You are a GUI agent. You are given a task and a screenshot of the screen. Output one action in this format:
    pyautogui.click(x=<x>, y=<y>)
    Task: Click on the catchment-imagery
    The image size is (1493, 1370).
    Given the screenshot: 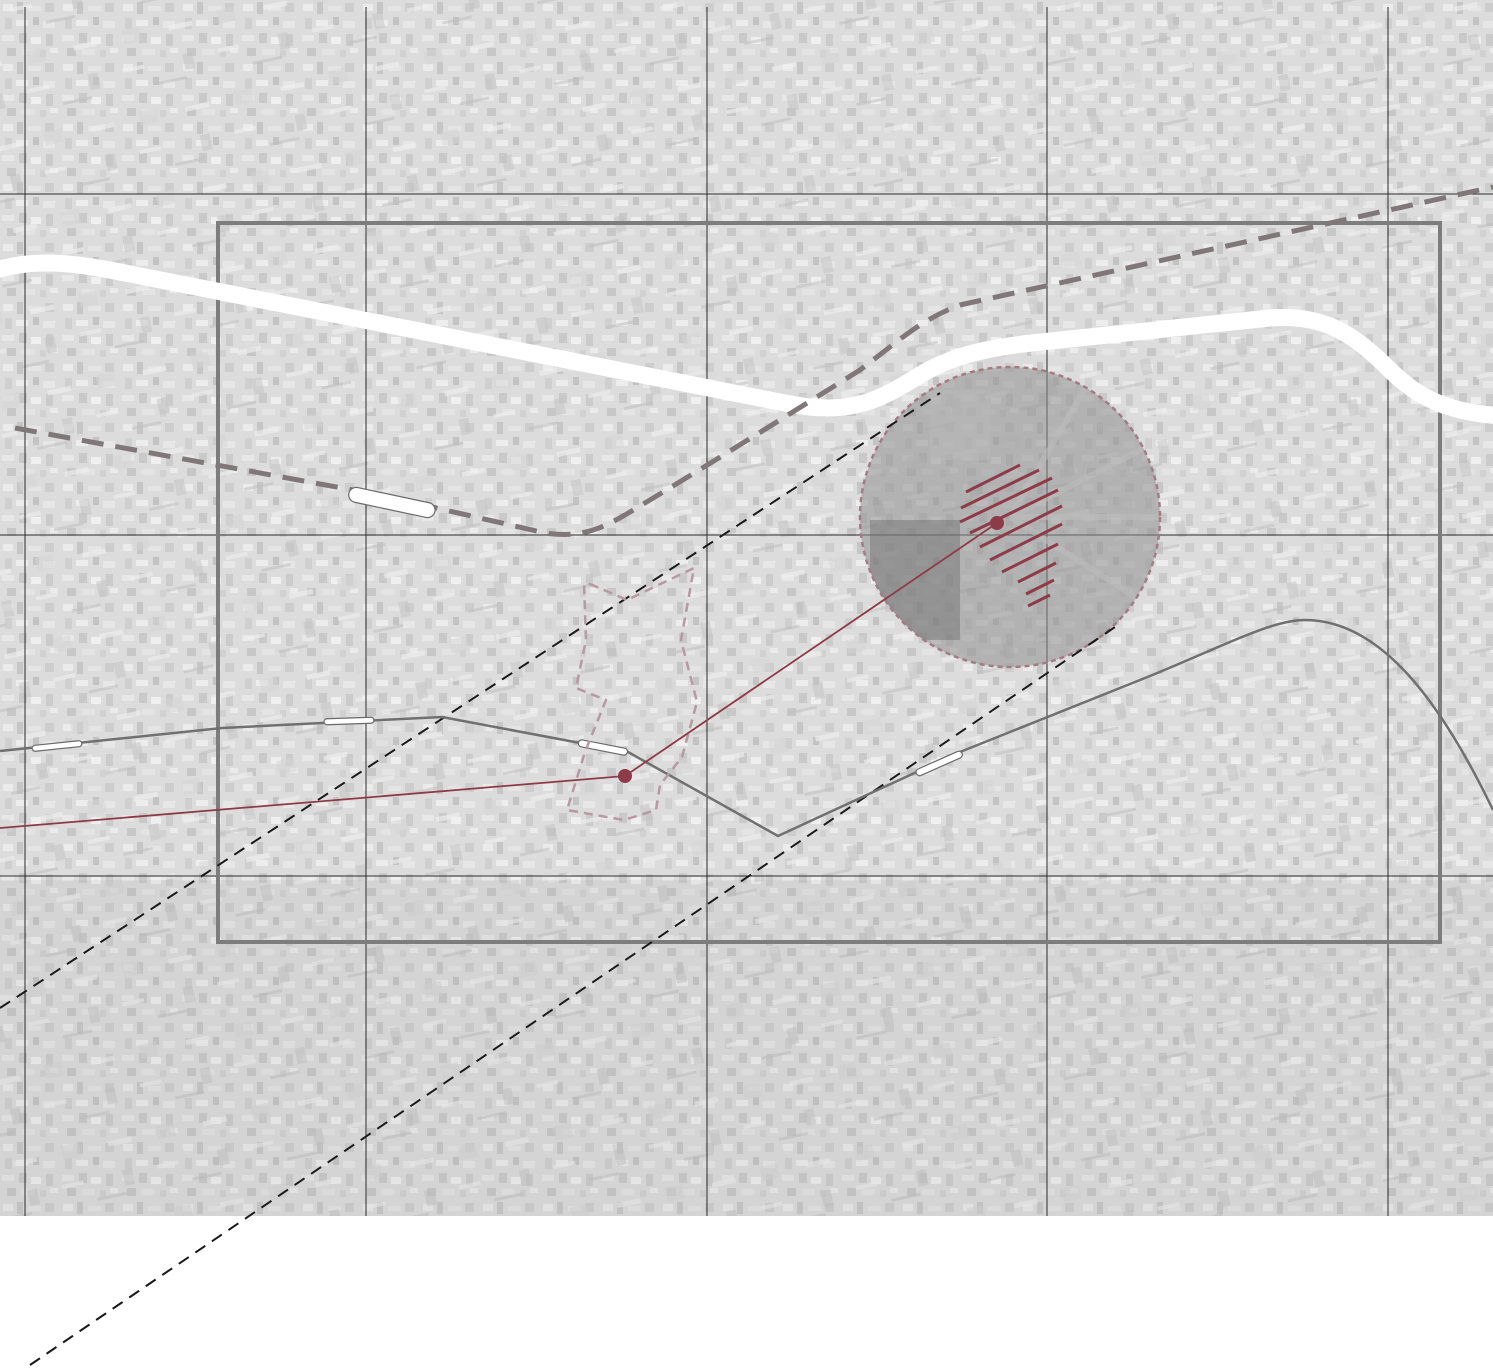 What is the action you would take?
    pyautogui.click(x=1010, y=517)
    